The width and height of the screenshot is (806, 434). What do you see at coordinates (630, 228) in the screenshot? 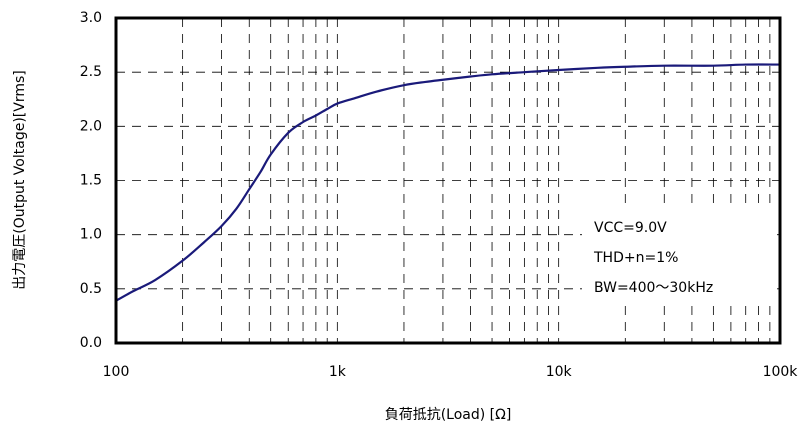
I see `annotation-vcc: VCC=9.0V` at bounding box center [630, 228].